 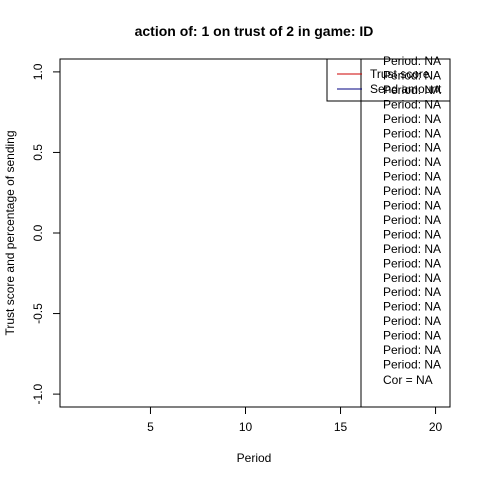 I want to click on x-tick-label: 10, so click(x=246, y=427).